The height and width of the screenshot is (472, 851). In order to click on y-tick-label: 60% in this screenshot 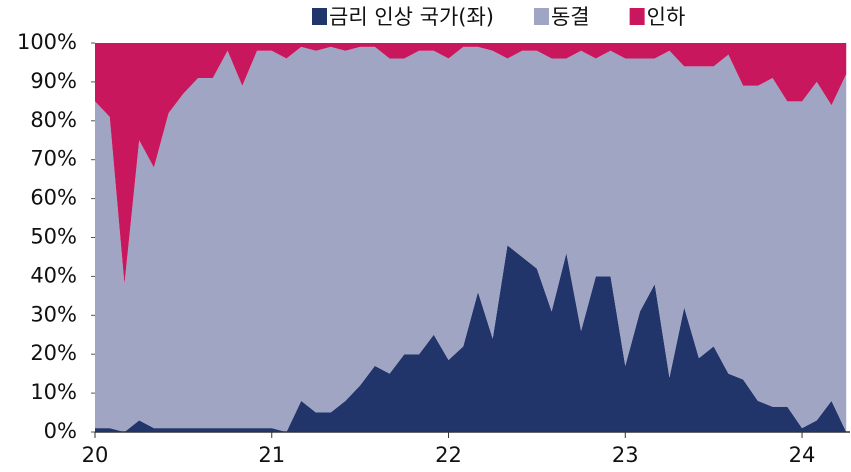, I will do `click(53, 198)`.